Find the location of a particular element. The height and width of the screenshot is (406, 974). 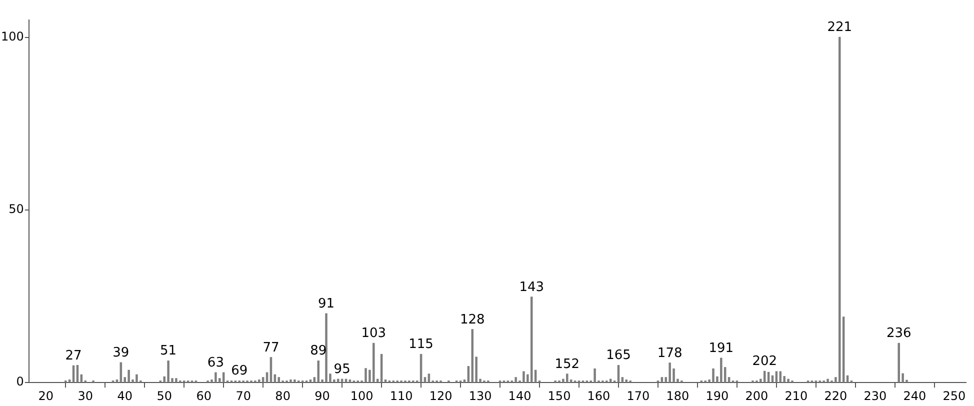

y-tick-label: 100 is located at coordinates (12, 36).